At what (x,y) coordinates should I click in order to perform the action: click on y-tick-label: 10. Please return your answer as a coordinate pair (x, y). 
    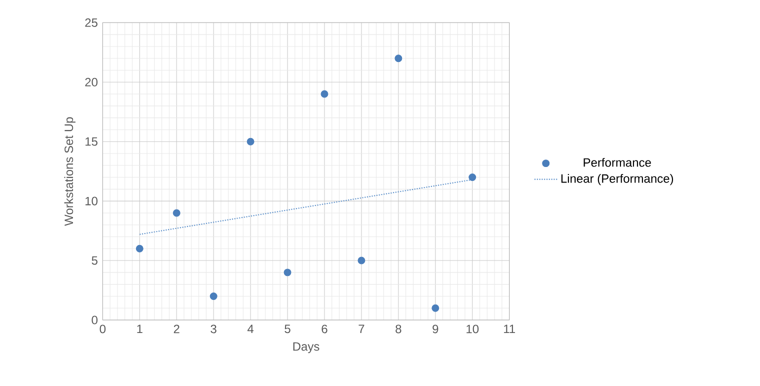
    Looking at the image, I should click on (92, 201).